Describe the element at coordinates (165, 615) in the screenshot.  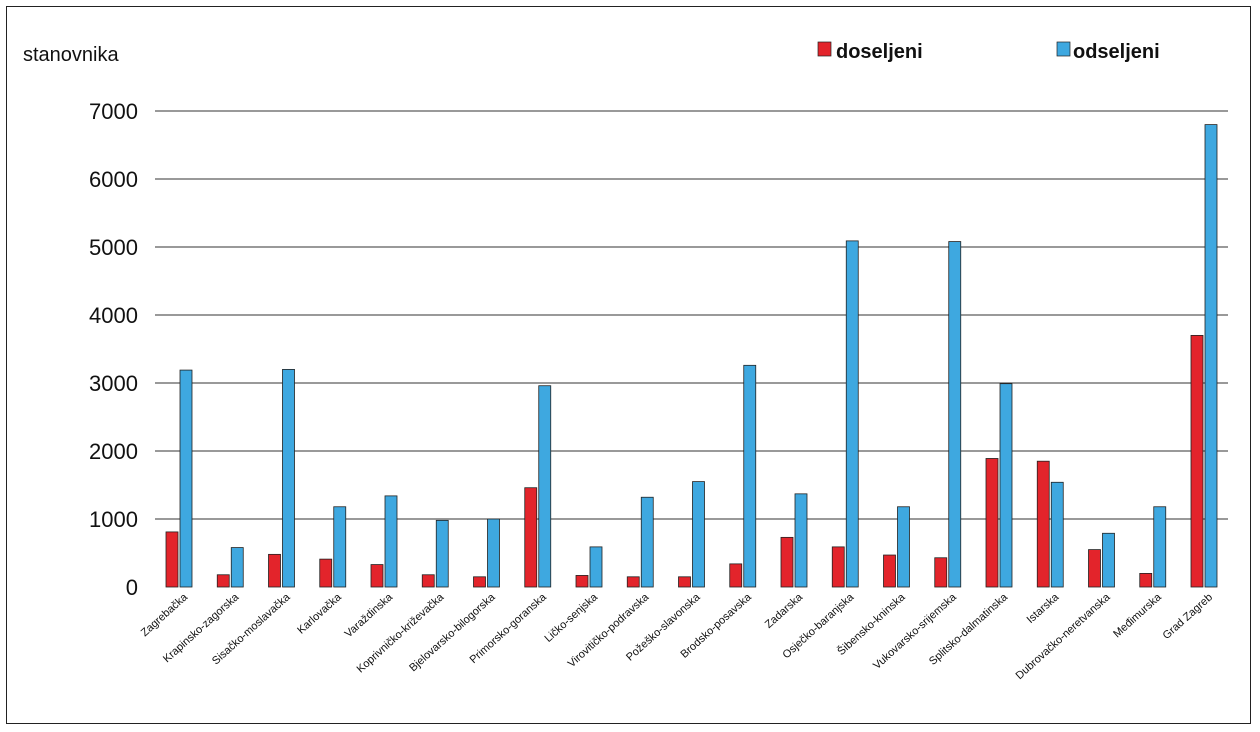
I see `x-tick-label: Zagrebačka` at that location.